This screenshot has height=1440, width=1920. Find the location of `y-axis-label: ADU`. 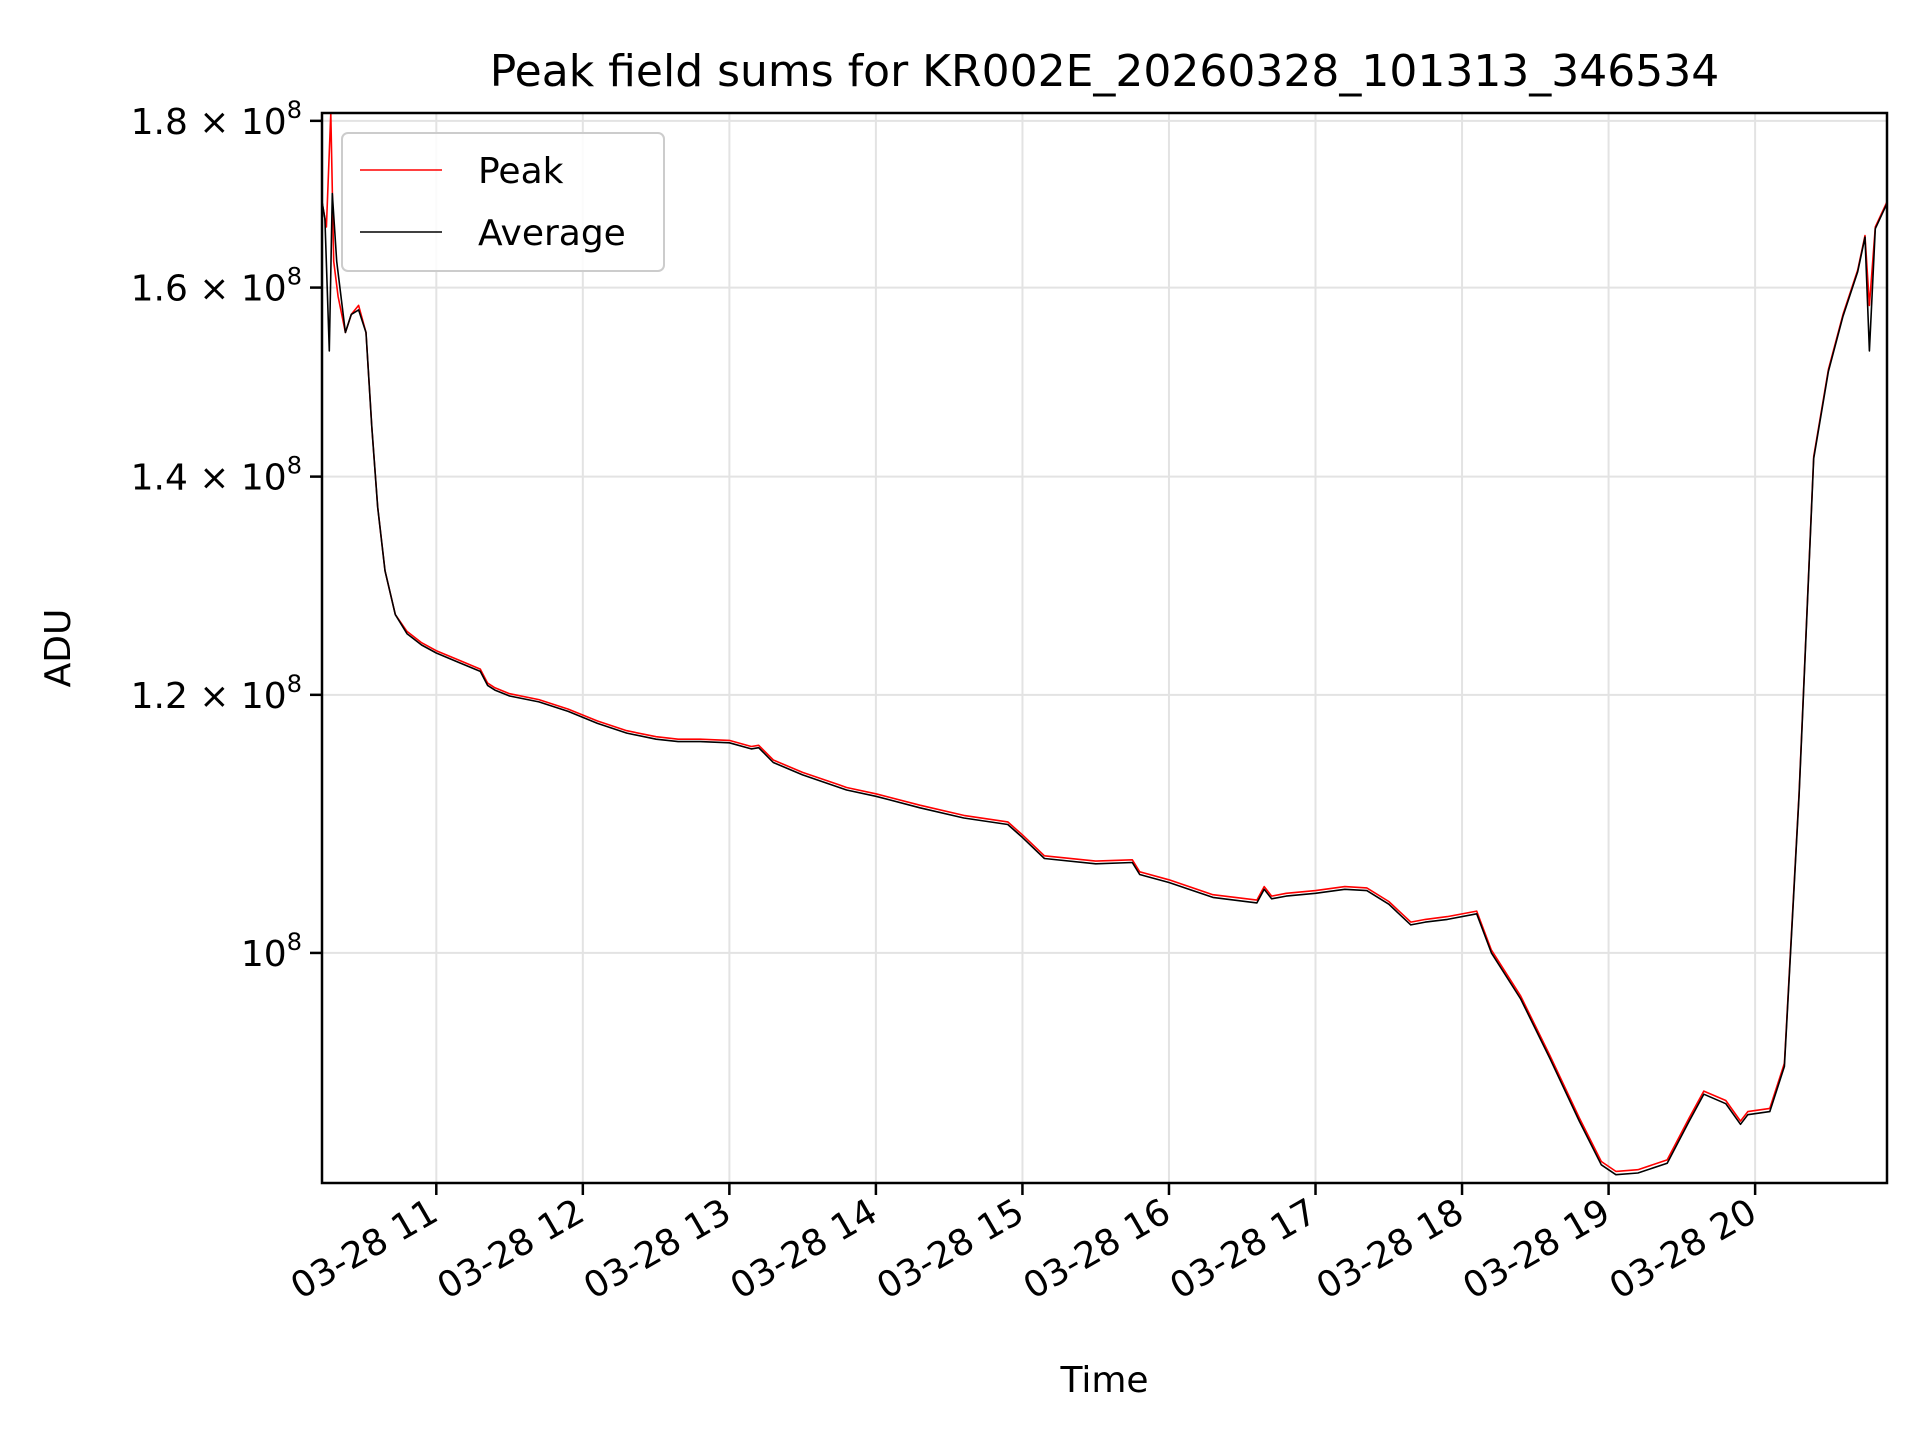

y-axis-label: ADU is located at coordinates (58, 648).